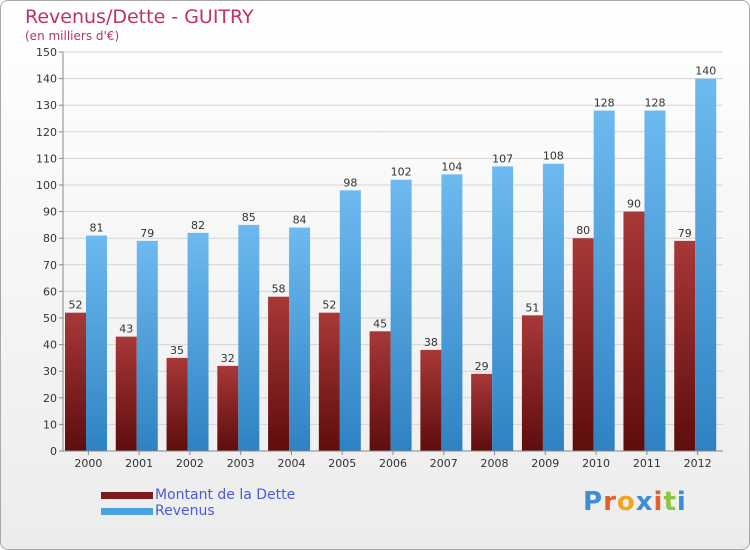  What do you see at coordinates (139, 463) in the screenshot?
I see `x-tick-label: 2001` at bounding box center [139, 463].